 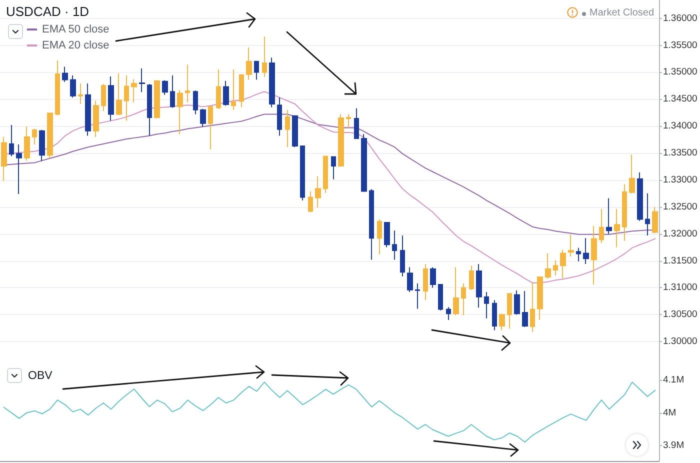 What do you see at coordinates (329, 412) in the screenshot?
I see `line-series` at bounding box center [329, 412].